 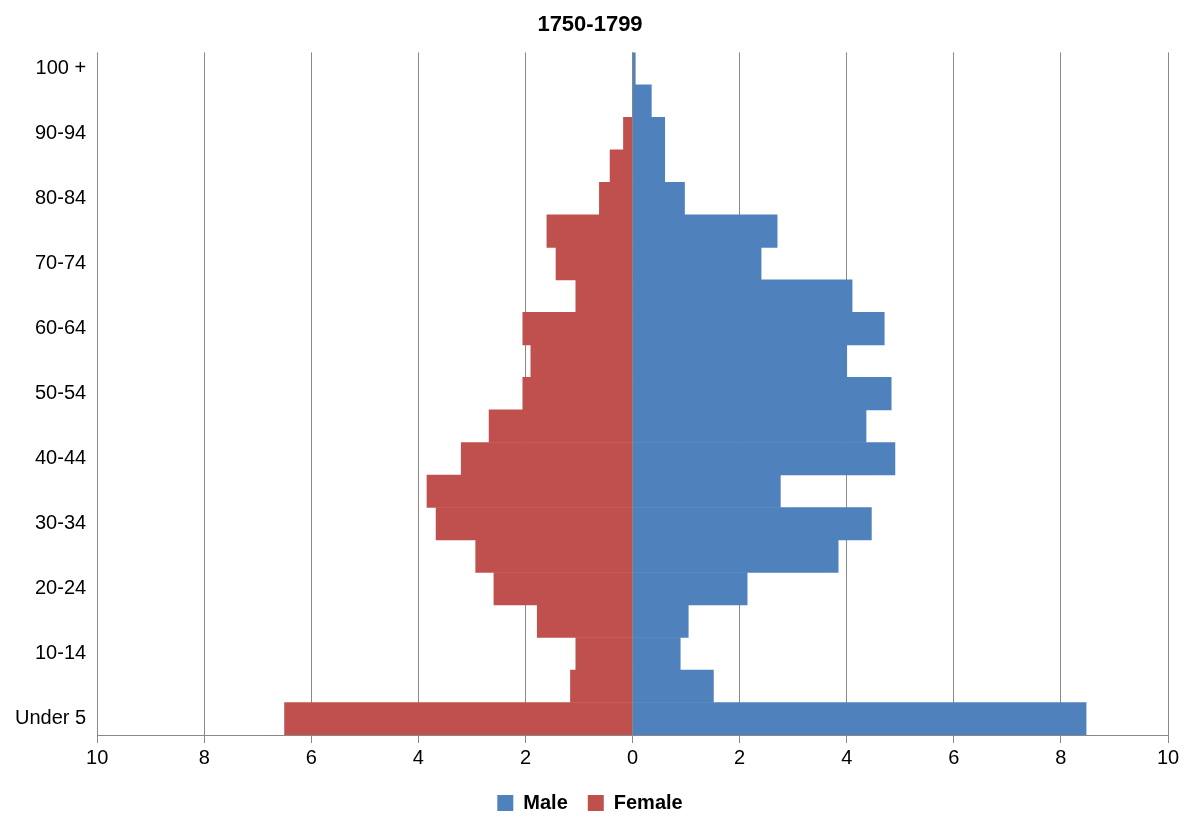 I want to click on y-tick-label: 60-64, so click(x=61, y=327).